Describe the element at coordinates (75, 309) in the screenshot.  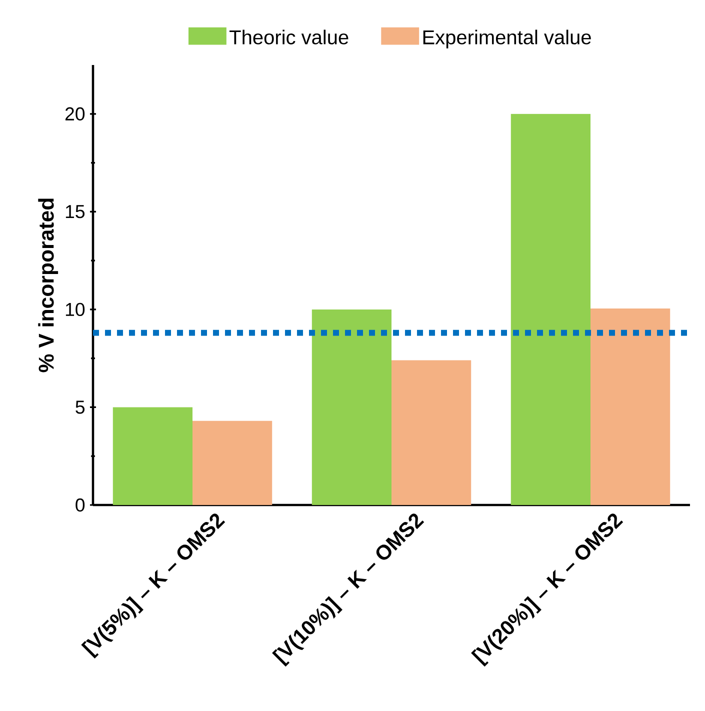
I see `y-tick-label: 10` at that location.